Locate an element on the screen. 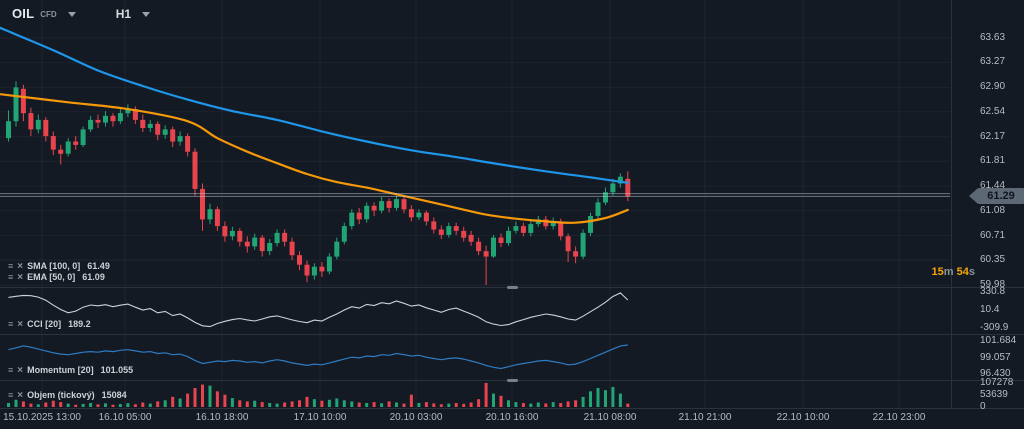 The height and width of the screenshot is (429, 1024). timeframe-label: H1 is located at coordinates (123, 13).